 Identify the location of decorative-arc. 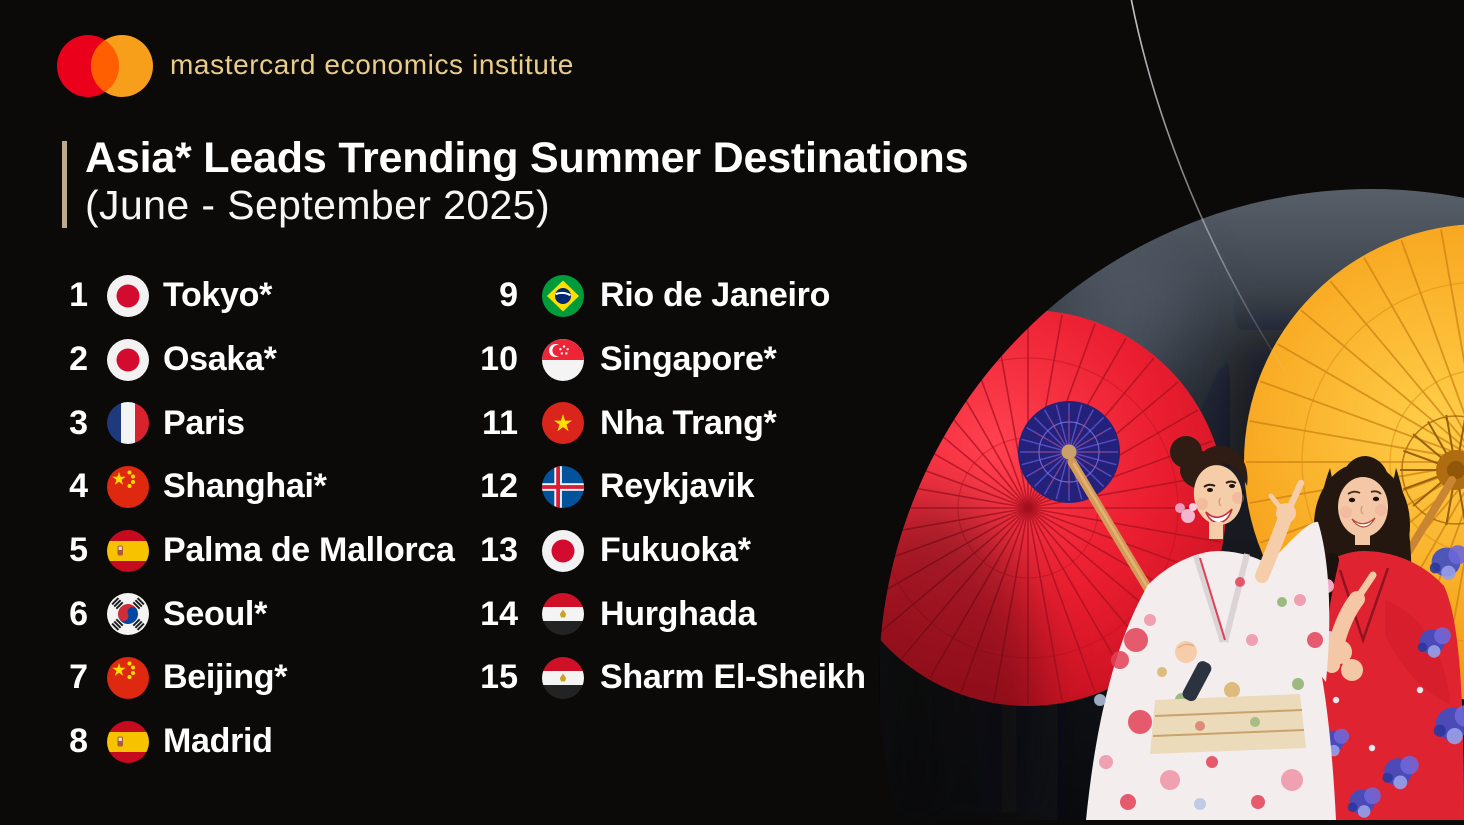
(1211, 191).